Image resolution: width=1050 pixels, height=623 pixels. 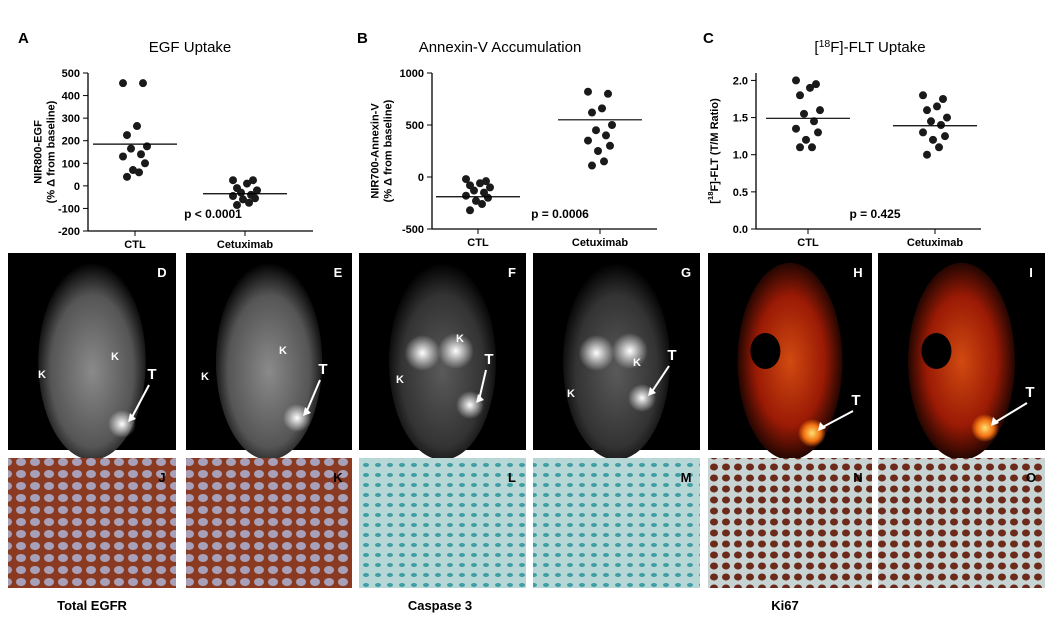 What do you see at coordinates (857, 272) in the screenshot?
I see `panel-letter: H` at bounding box center [857, 272].